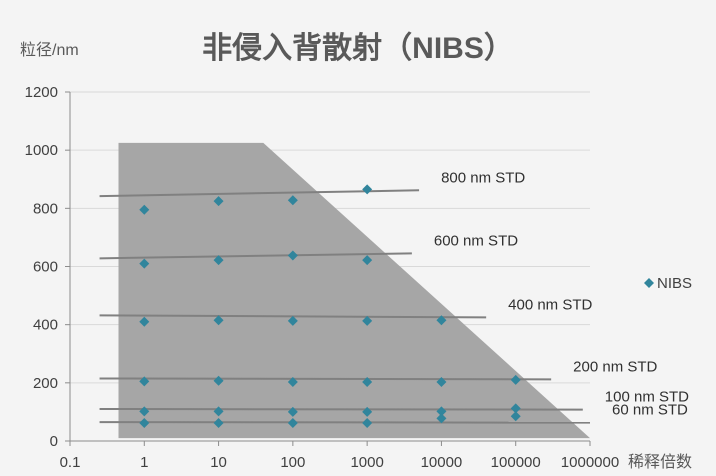 This screenshot has height=476, width=716. What do you see at coordinates (615, 366) in the screenshot?
I see `reference-line-label: 200 nm STD` at bounding box center [615, 366].